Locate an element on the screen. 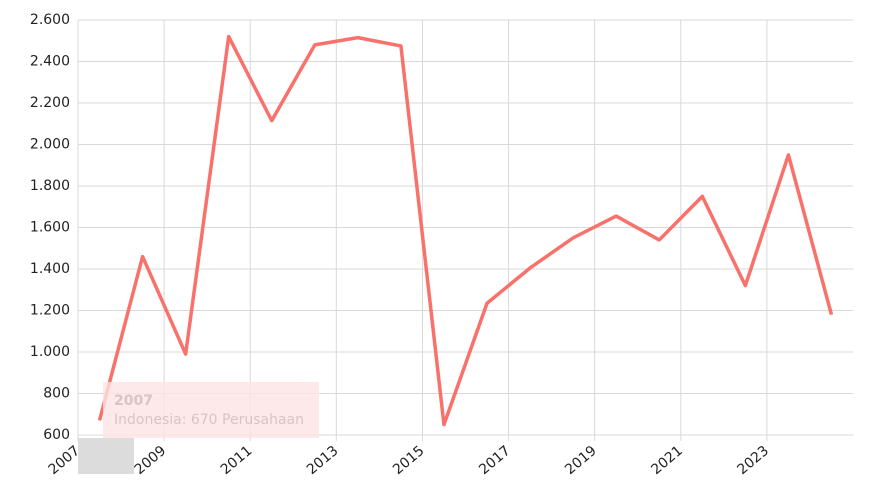 This screenshot has height=500, width=873. tooltip-box is located at coordinates (211, 410).